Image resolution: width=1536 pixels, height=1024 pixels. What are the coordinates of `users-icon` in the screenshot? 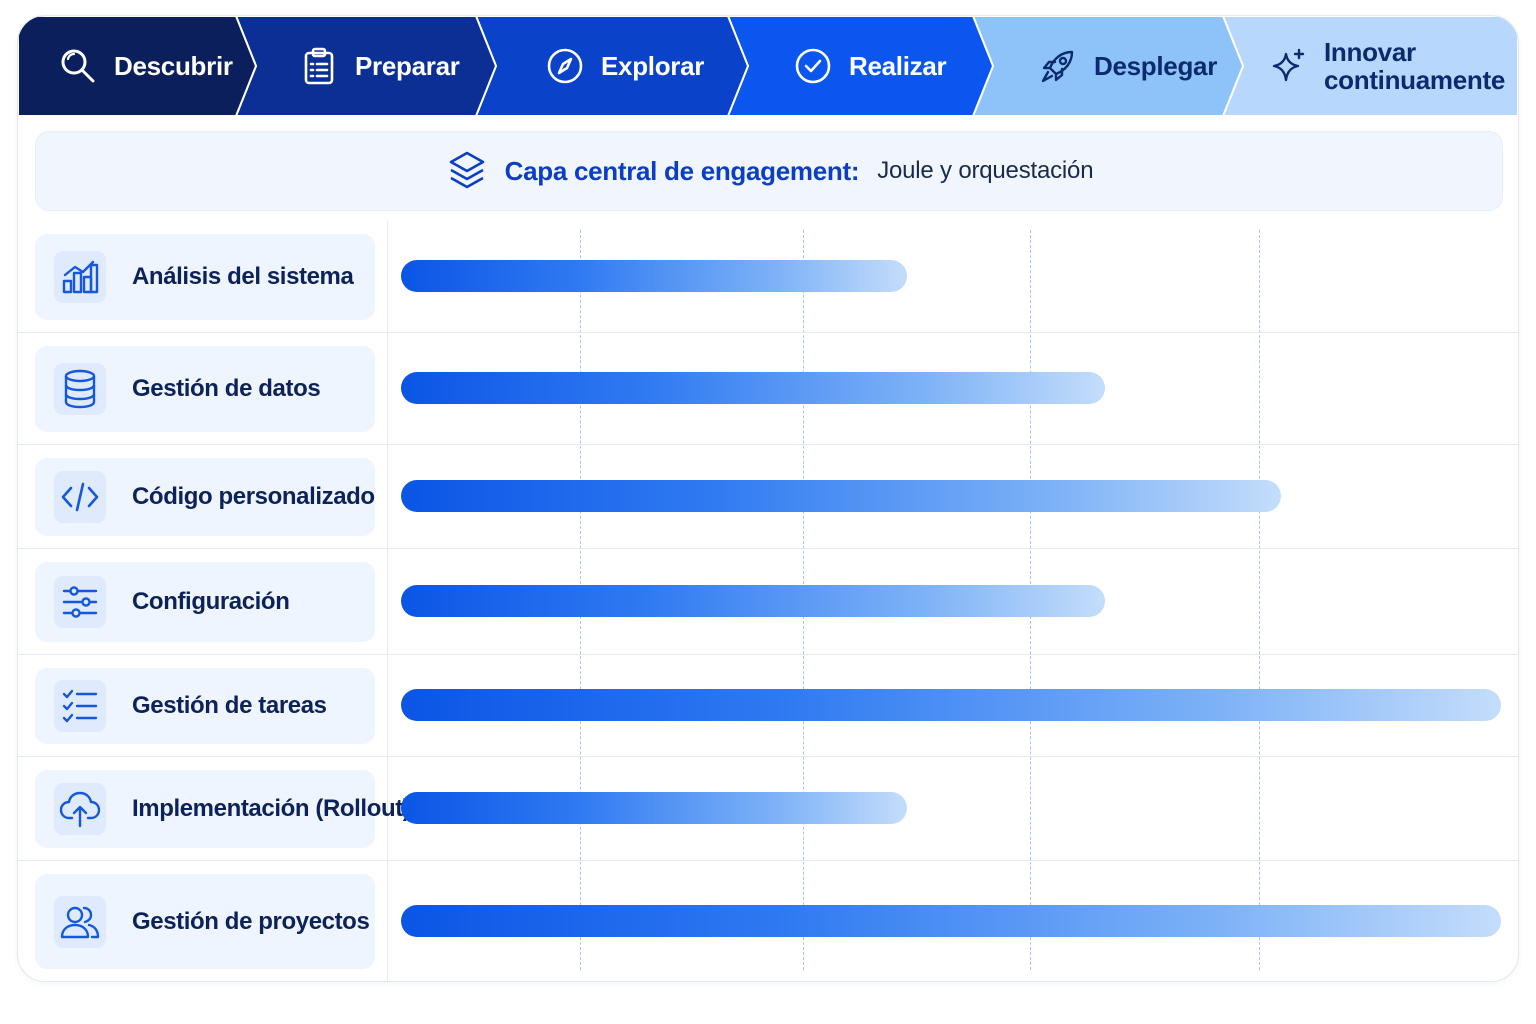 It's located at (80, 921).